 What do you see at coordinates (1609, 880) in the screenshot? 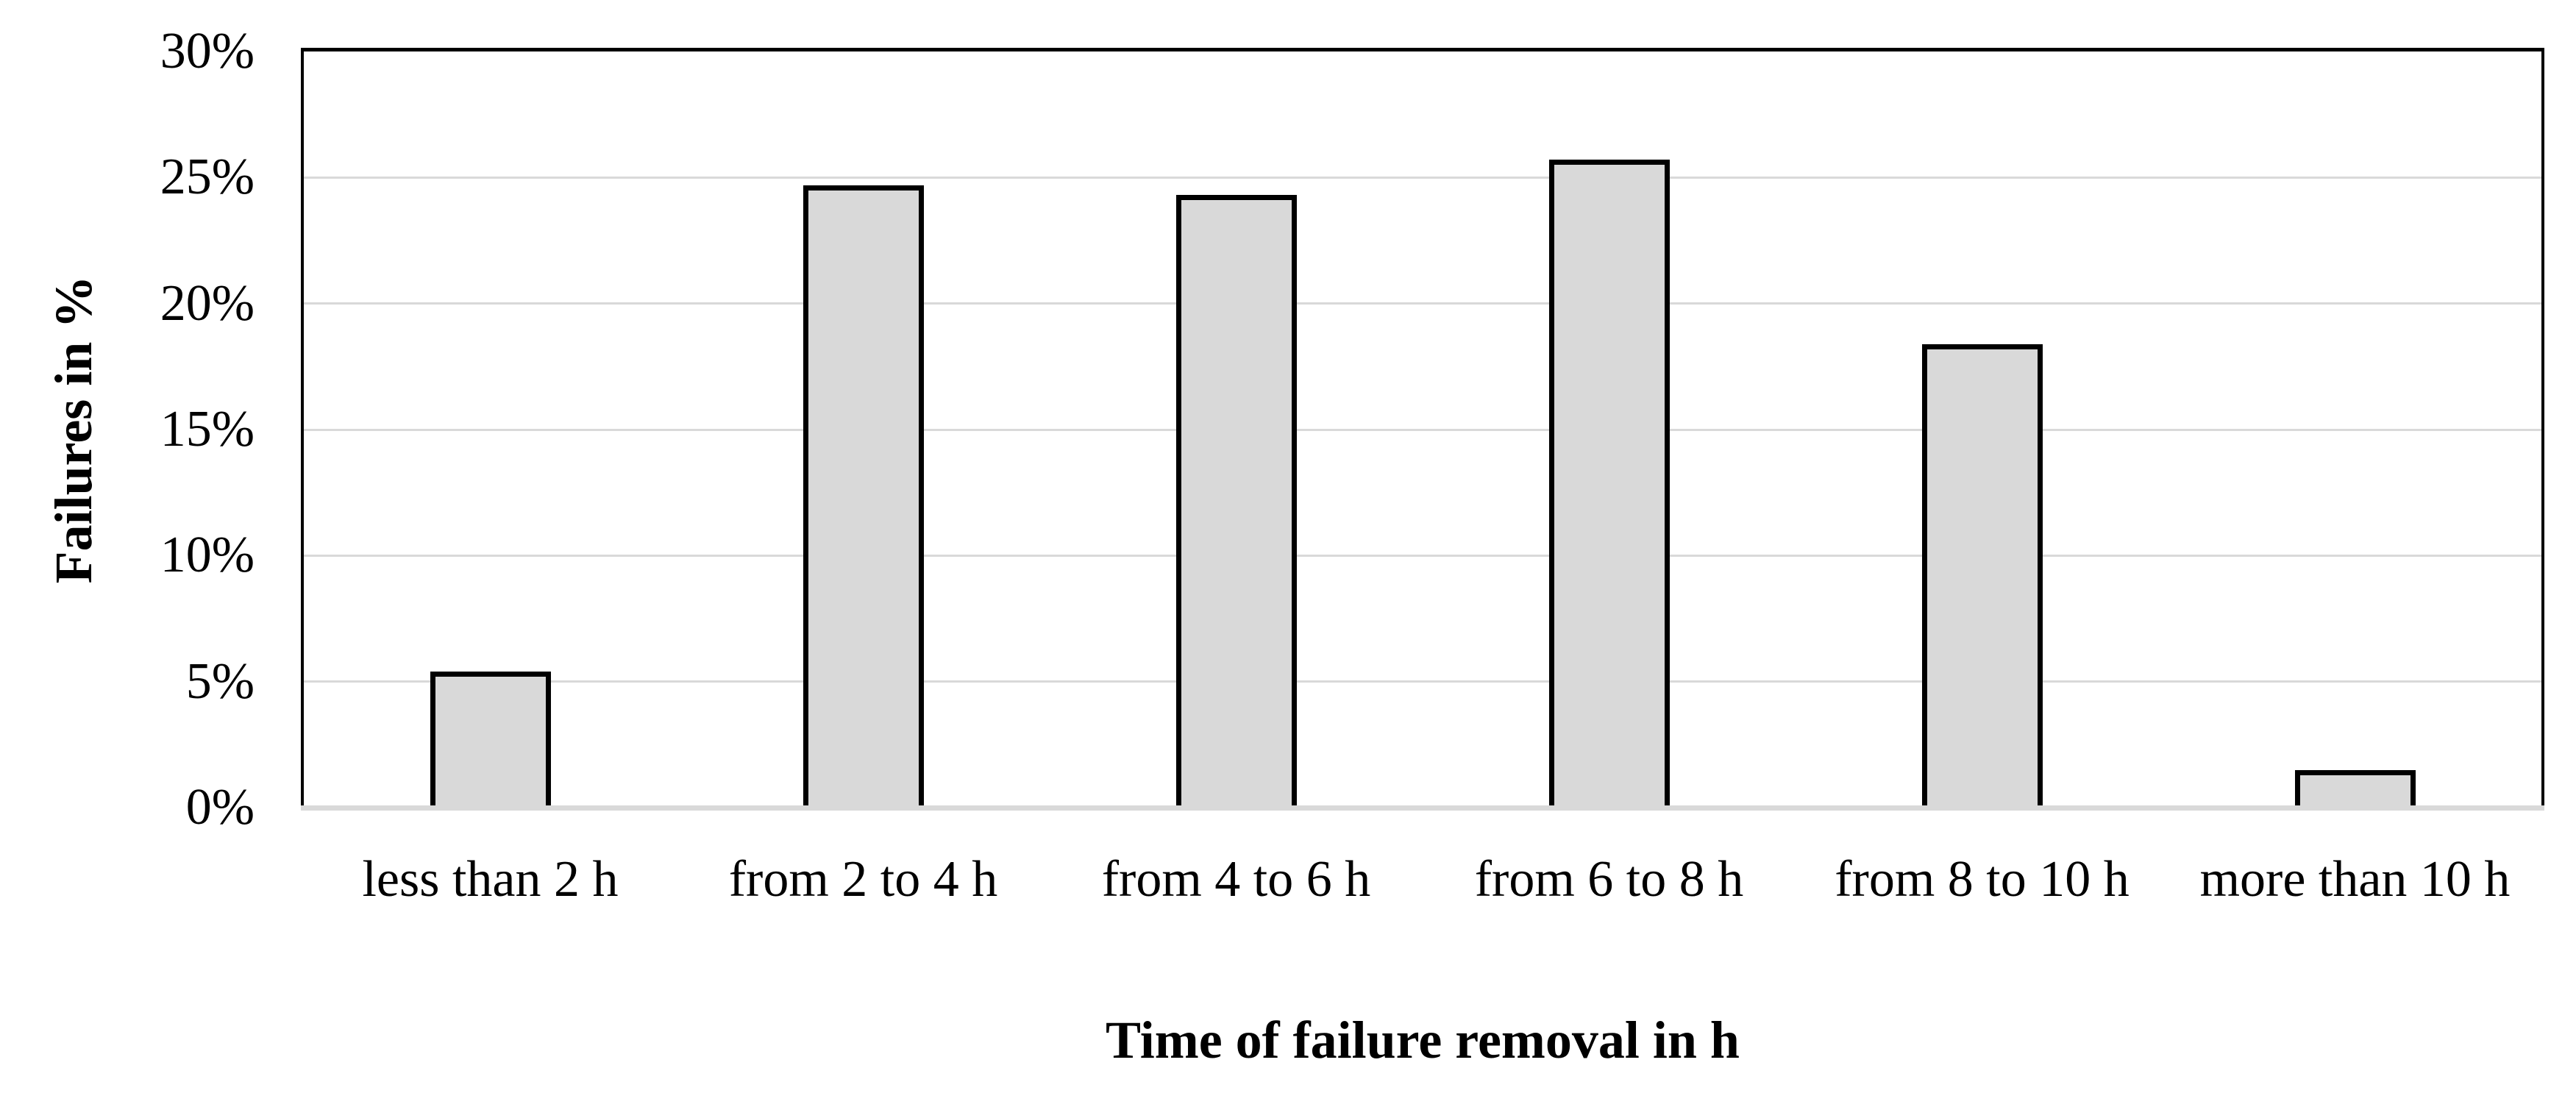
I see `x-tick-label: from 6 to 8 h` at bounding box center [1609, 880].